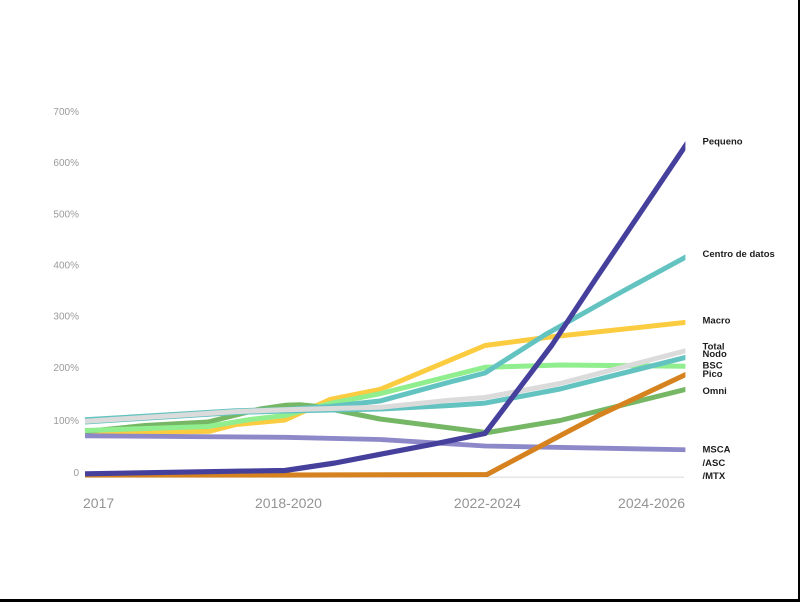 The height and width of the screenshot is (602, 800). I want to click on svg-text: 700%, so click(66, 112).